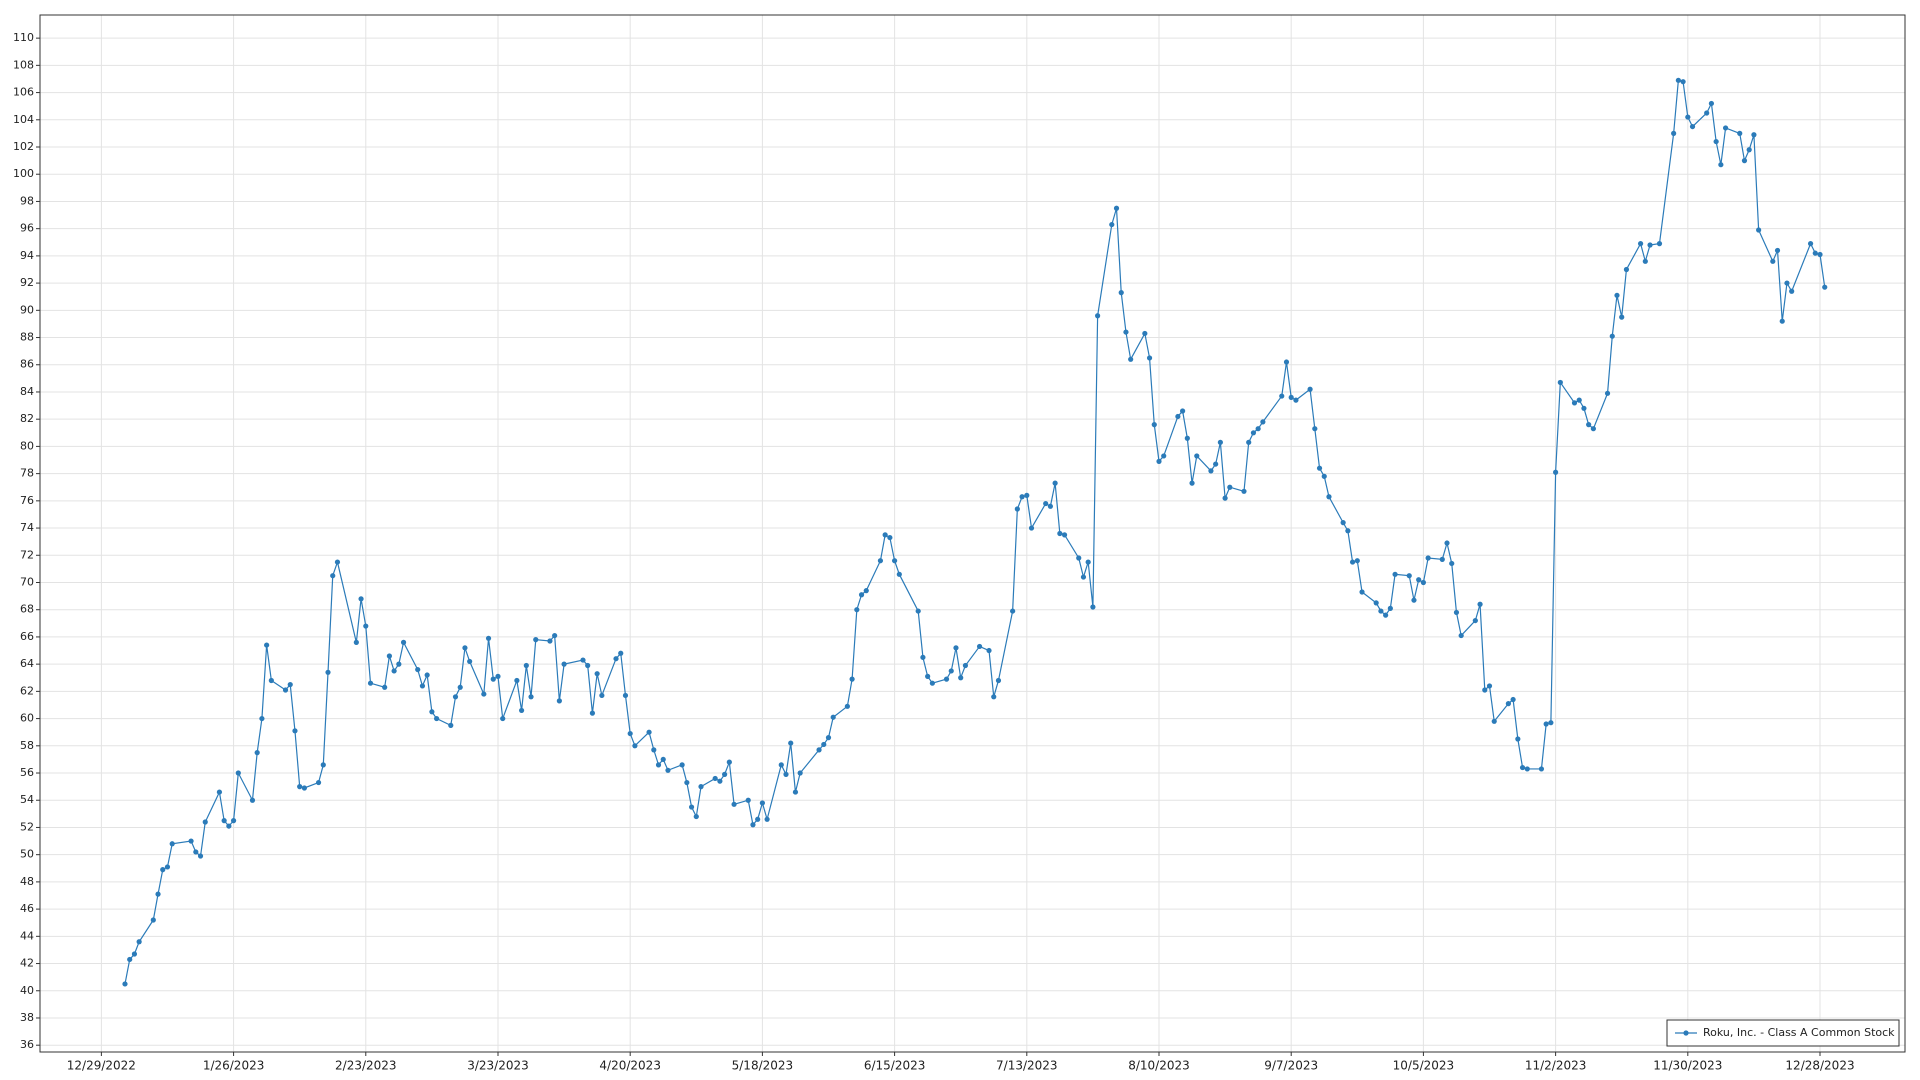 Image resolution: width=1920 pixels, height=1080 pixels. What do you see at coordinates (27, 309) in the screenshot?
I see `y-tick-label: 90` at bounding box center [27, 309].